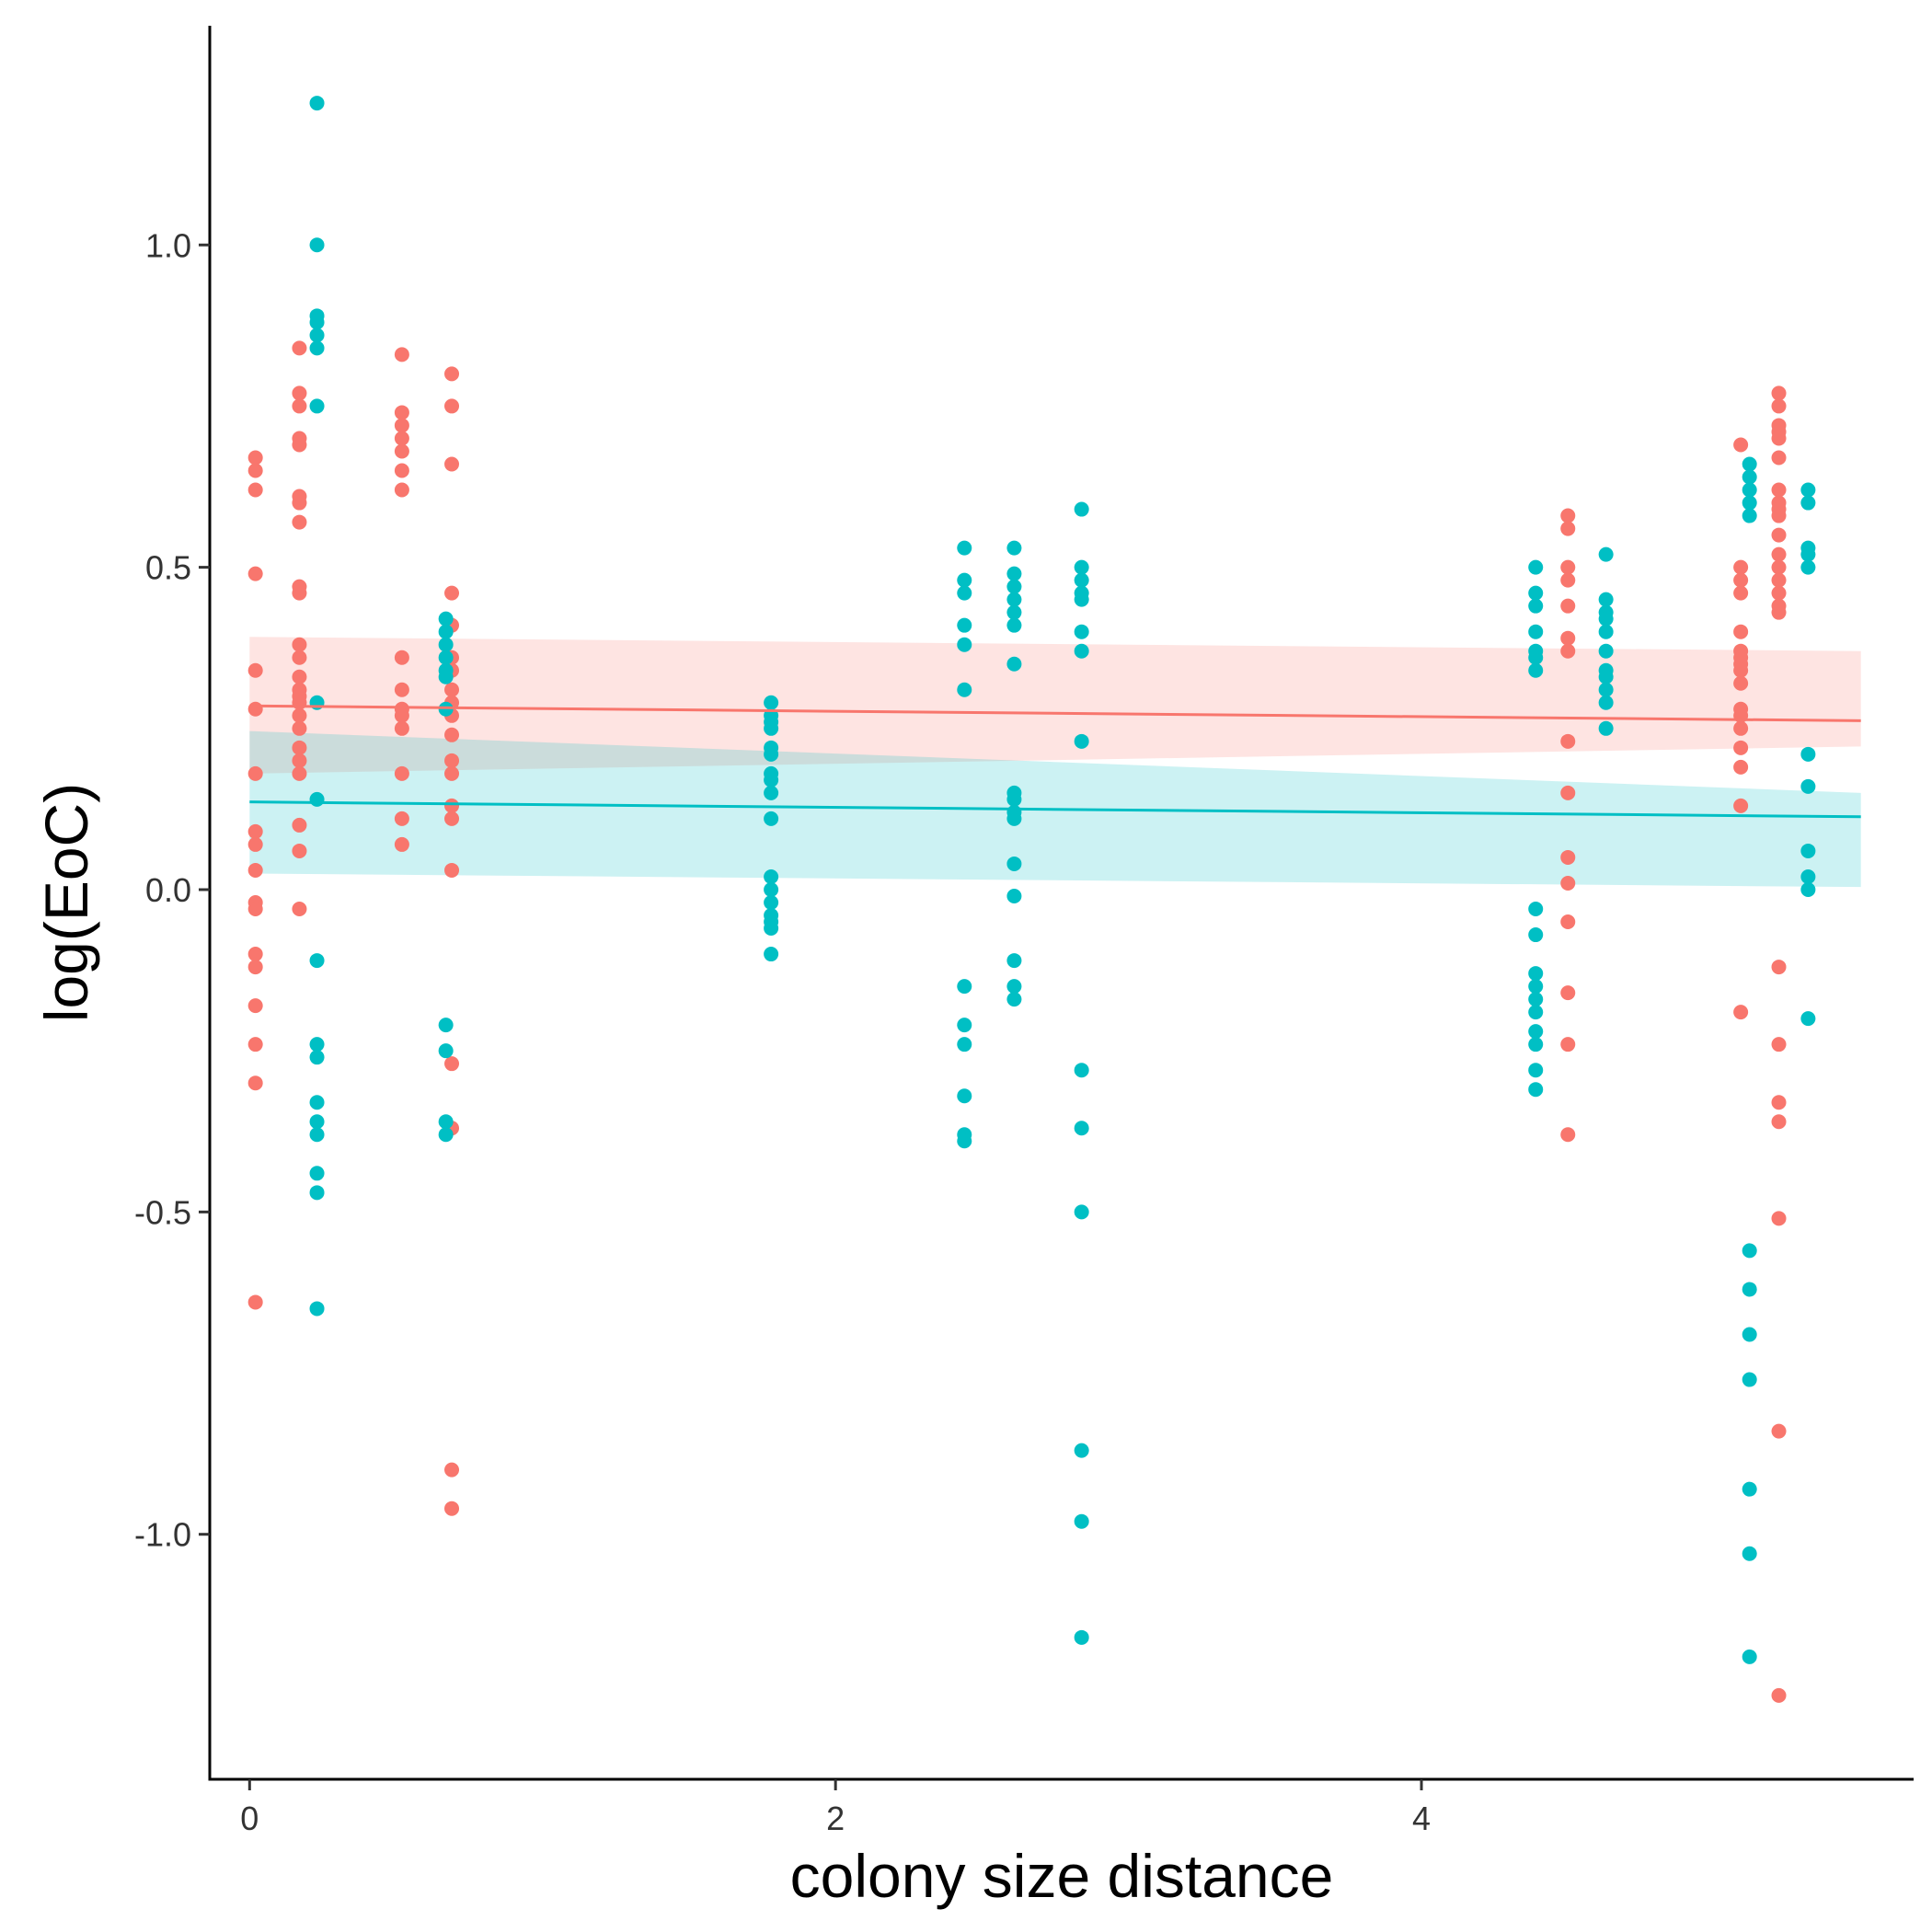 This screenshot has height=1932, width=1932. I want to click on y-tick-label: 0.5, so click(168, 568).